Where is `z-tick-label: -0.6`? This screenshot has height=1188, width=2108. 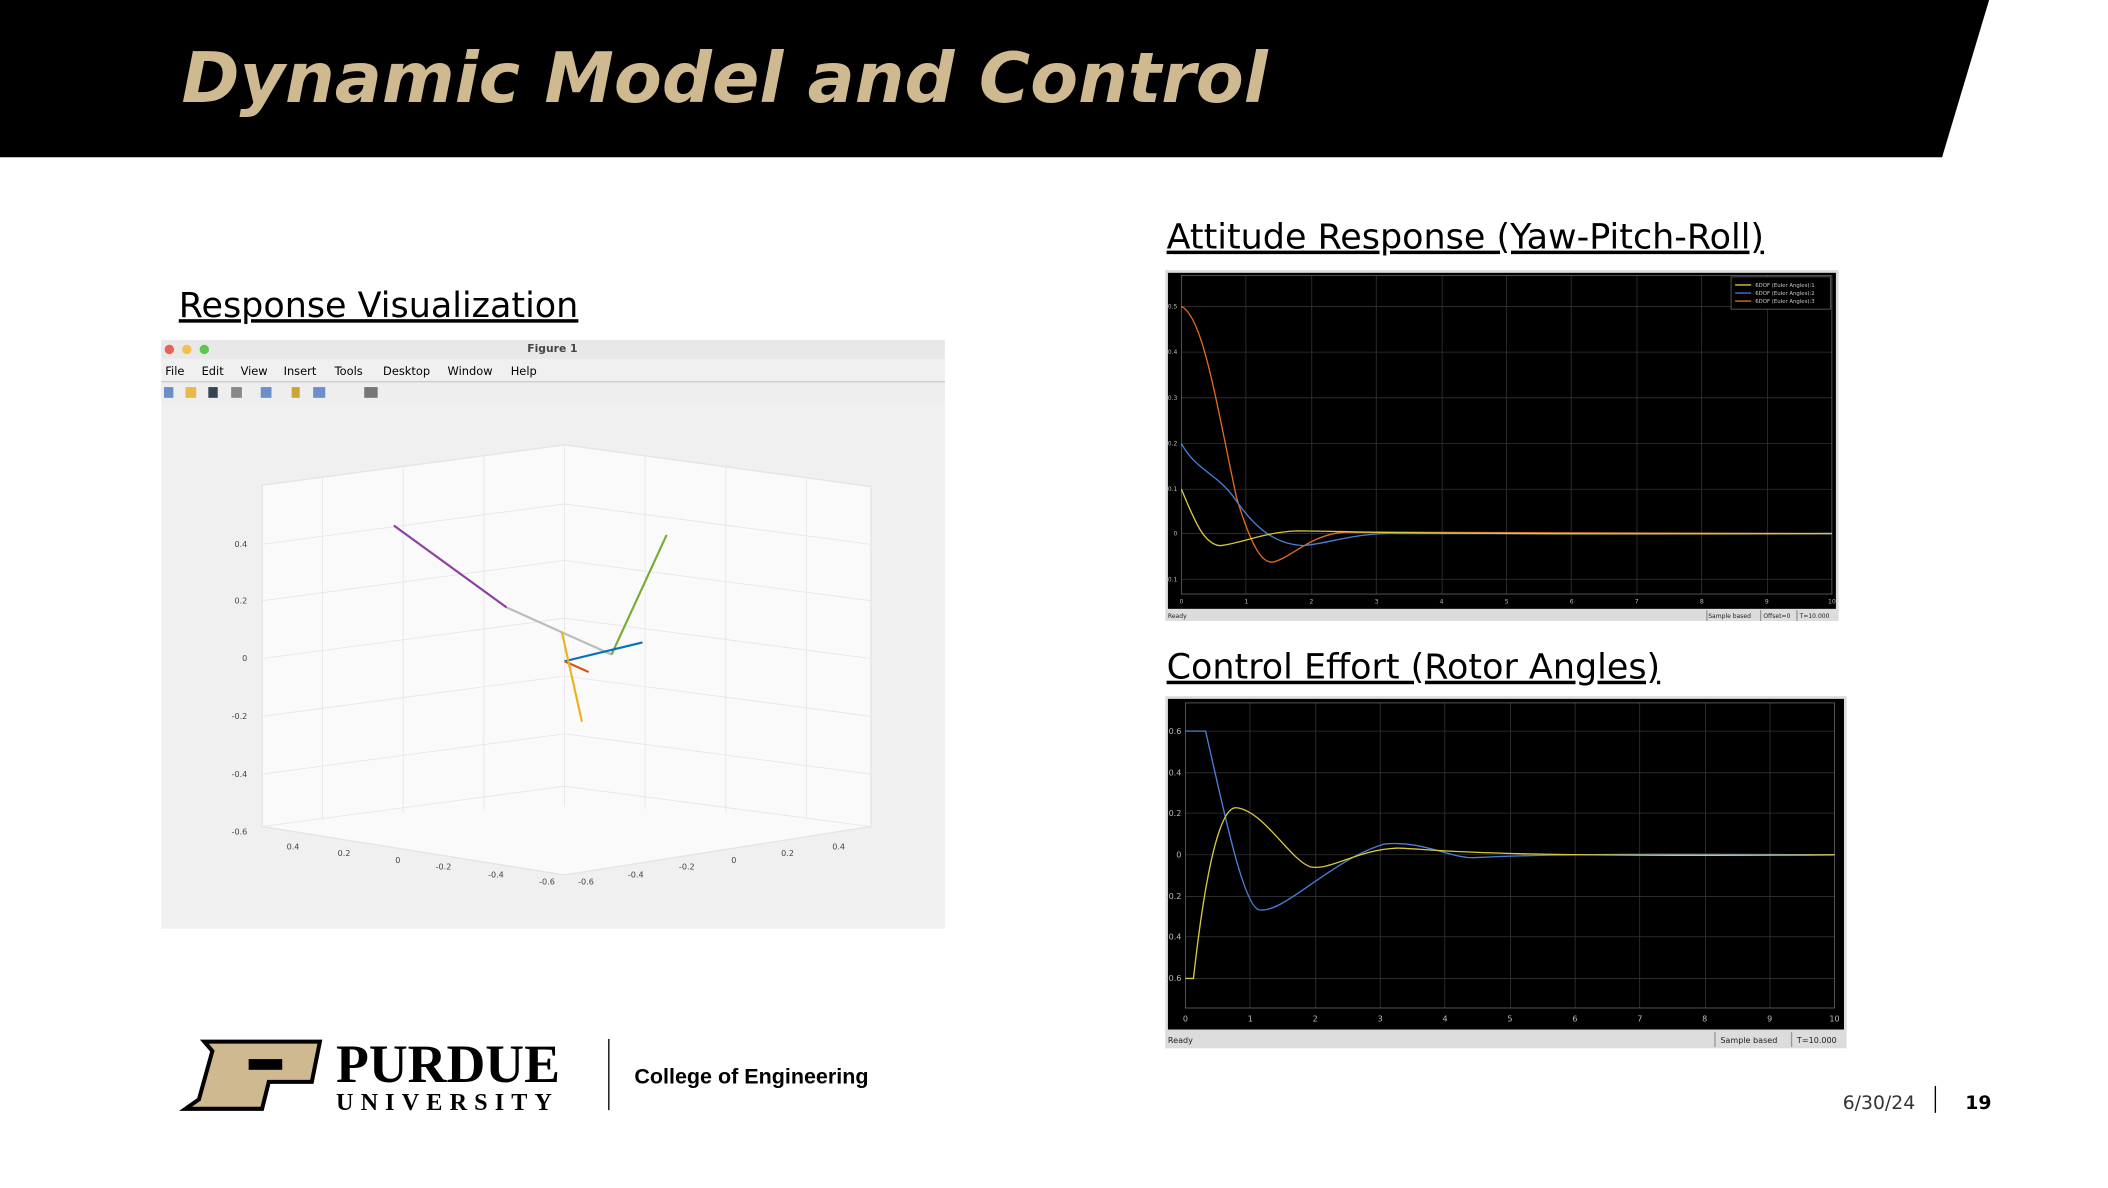 z-tick-label: -0.6 is located at coordinates (240, 832).